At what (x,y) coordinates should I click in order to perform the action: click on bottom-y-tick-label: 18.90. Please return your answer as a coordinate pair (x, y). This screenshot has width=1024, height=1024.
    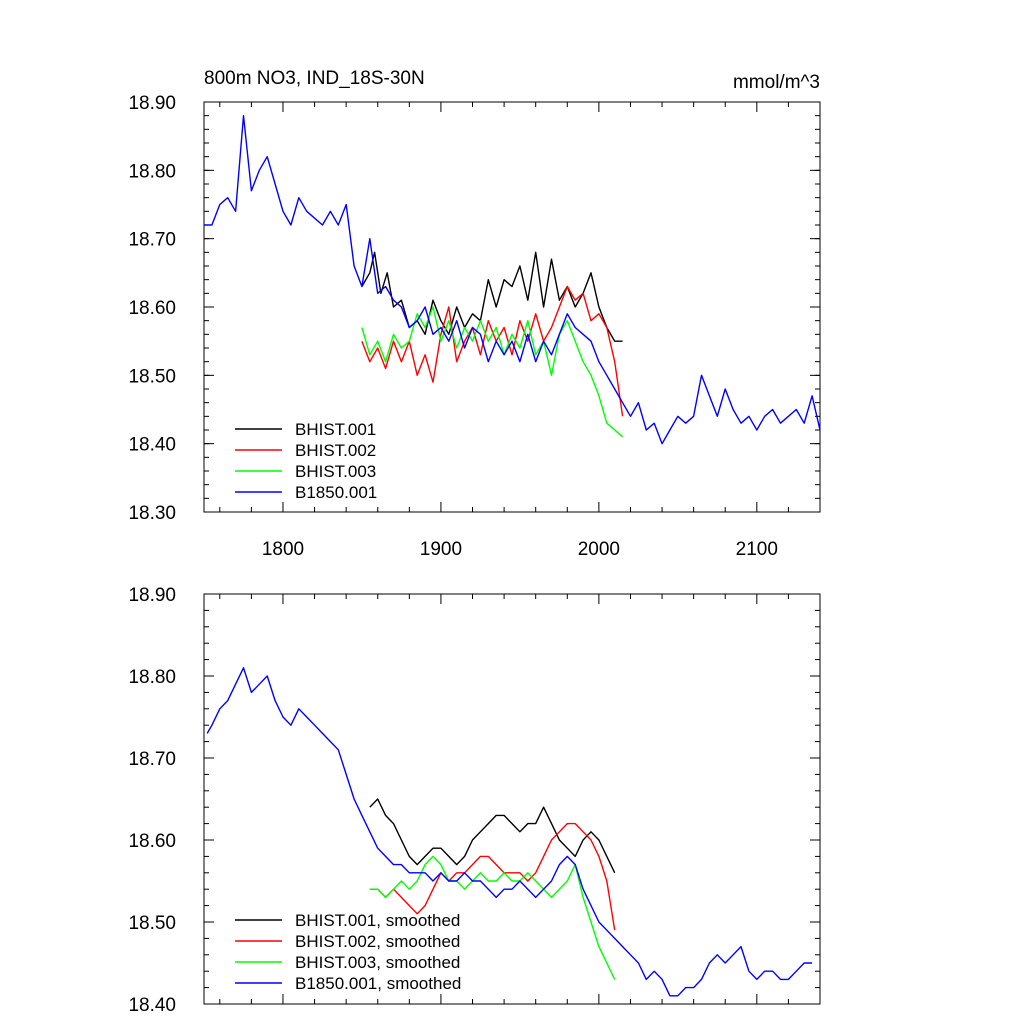
    Looking at the image, I should click on (152, 595).